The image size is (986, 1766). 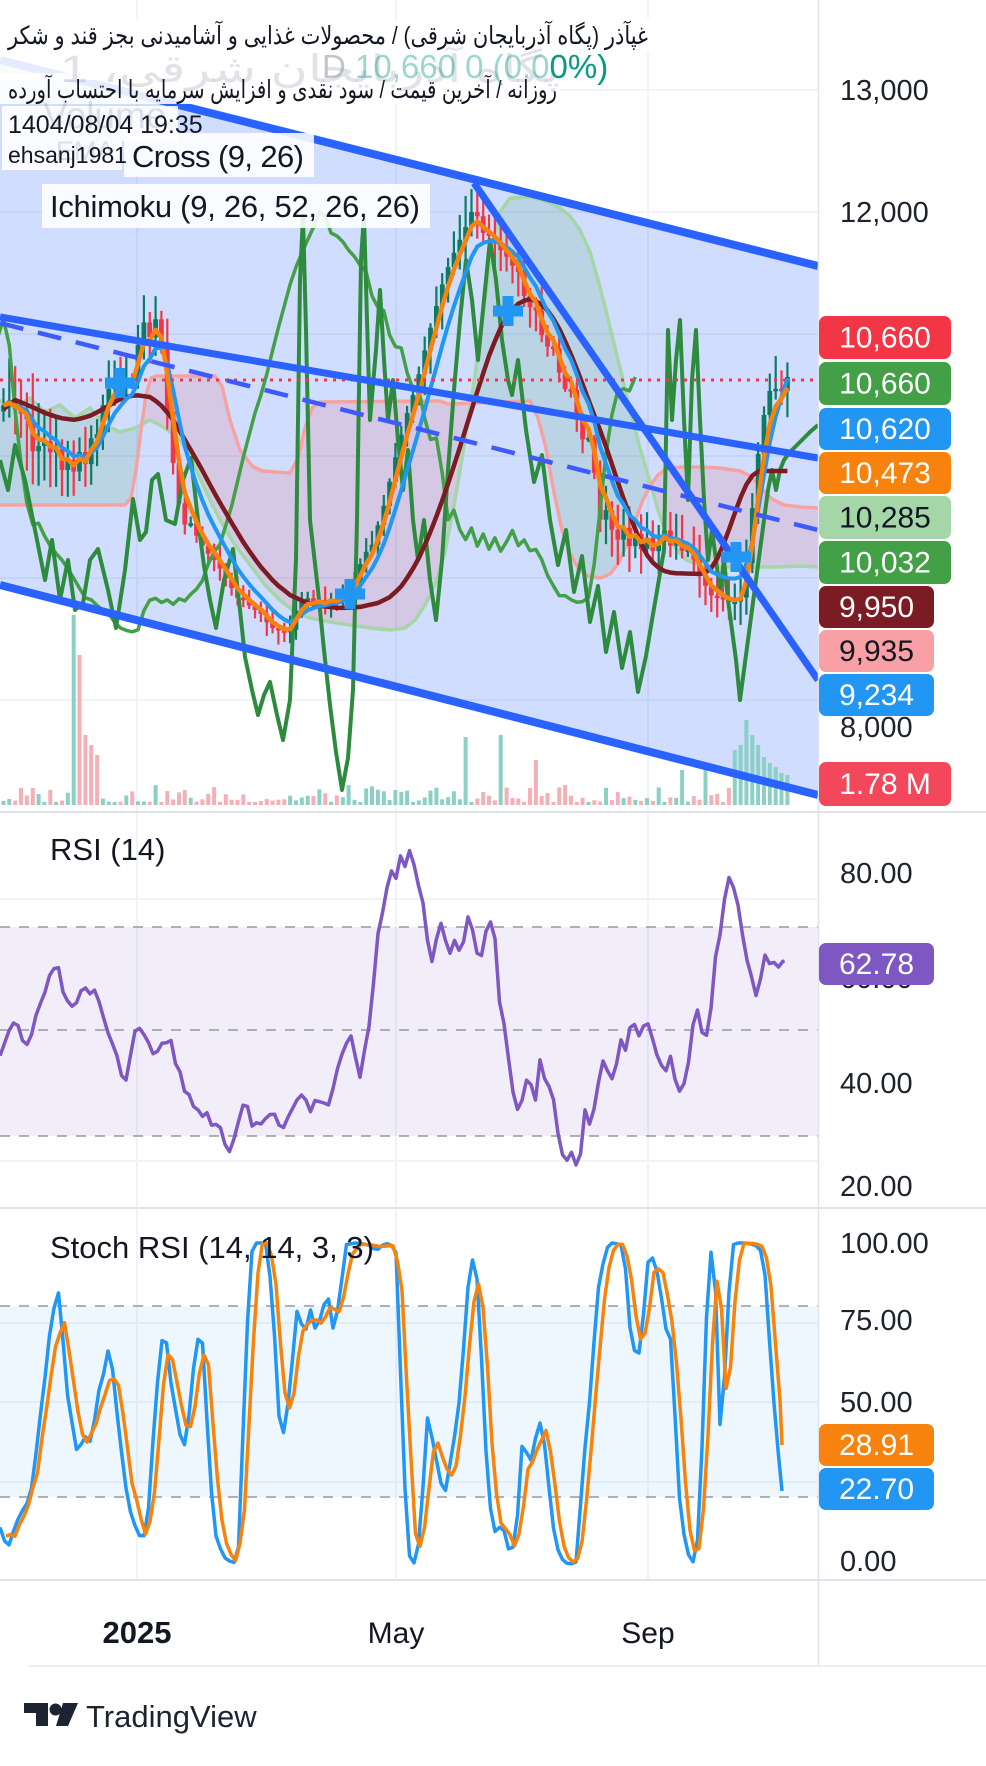 I want to click on svg-text: 62.78, so click(x=876, y=964).